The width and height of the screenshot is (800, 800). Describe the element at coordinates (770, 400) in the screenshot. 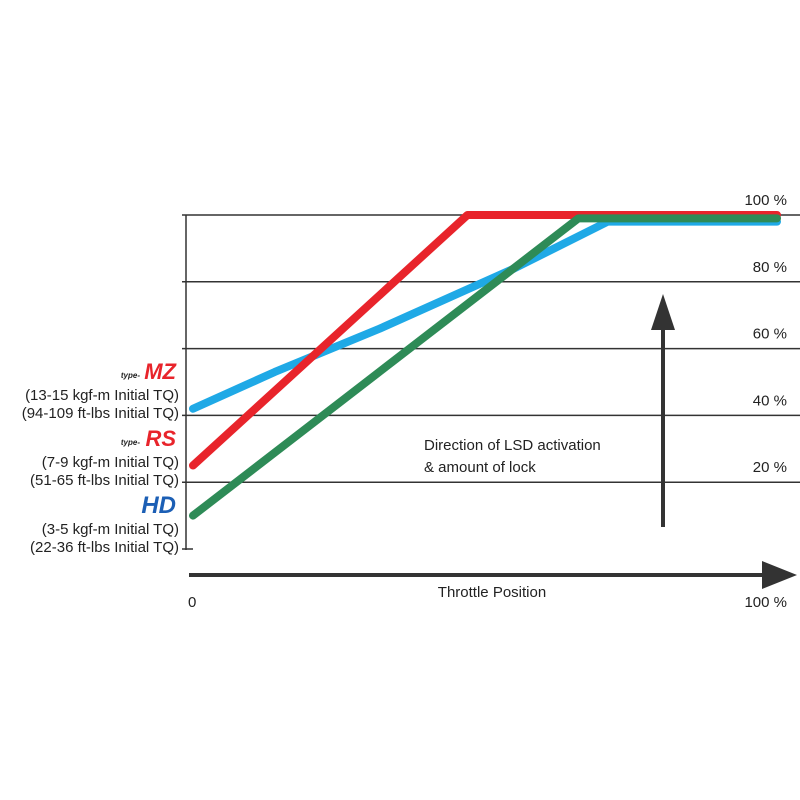

I see `y-tick-label-40: 40 %` at that location.